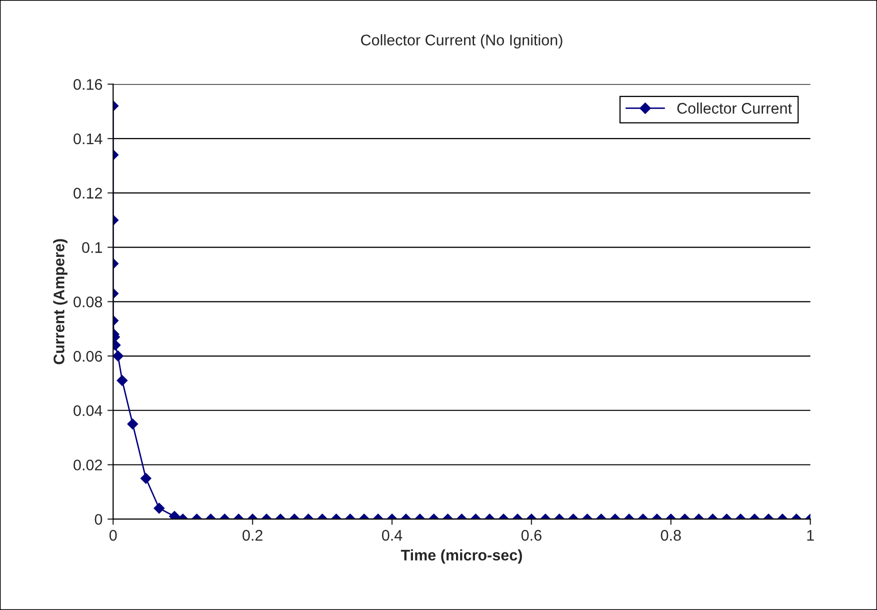 The height and width of the screenshot is (610, 877). I want to click on x-tick-label: 0, so click(113, 535).